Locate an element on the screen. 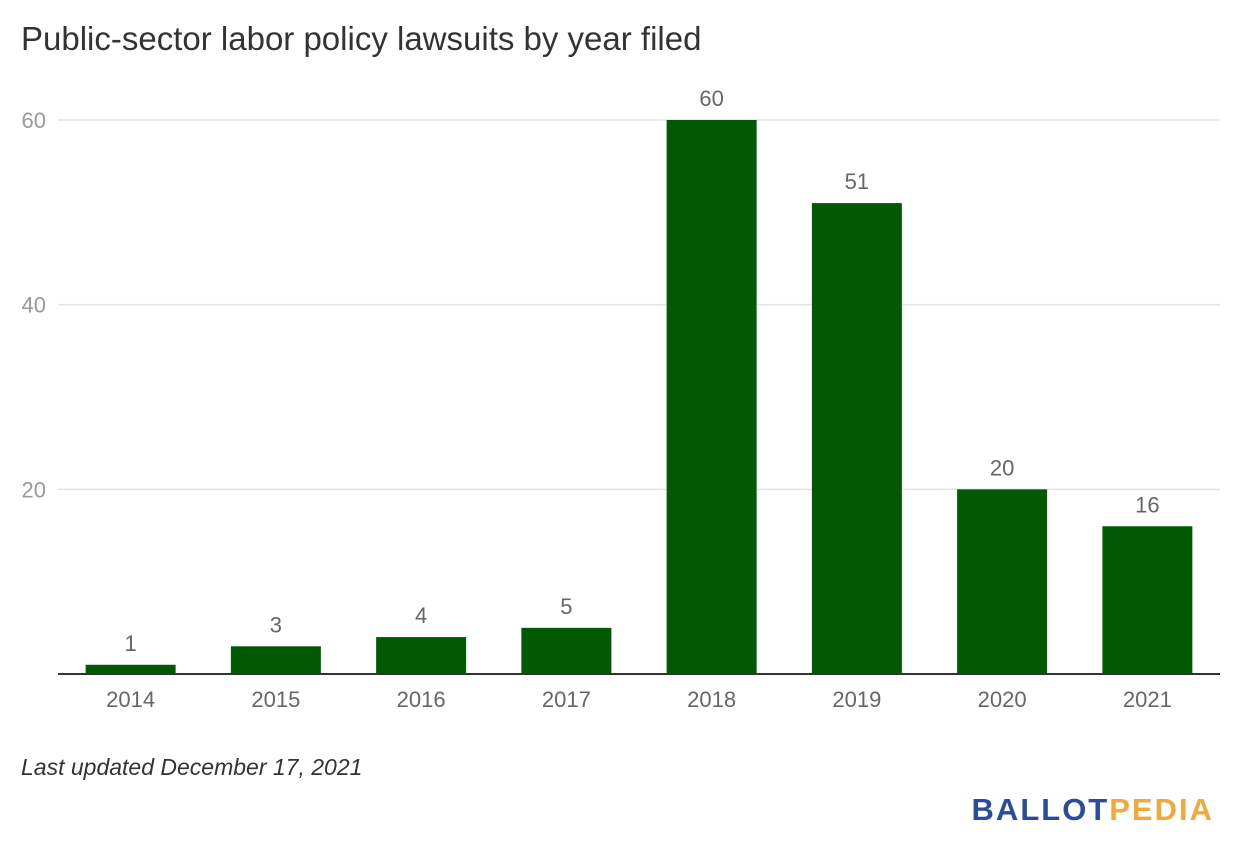  data-label-2016: 4 is located at coordinates (421, 615).